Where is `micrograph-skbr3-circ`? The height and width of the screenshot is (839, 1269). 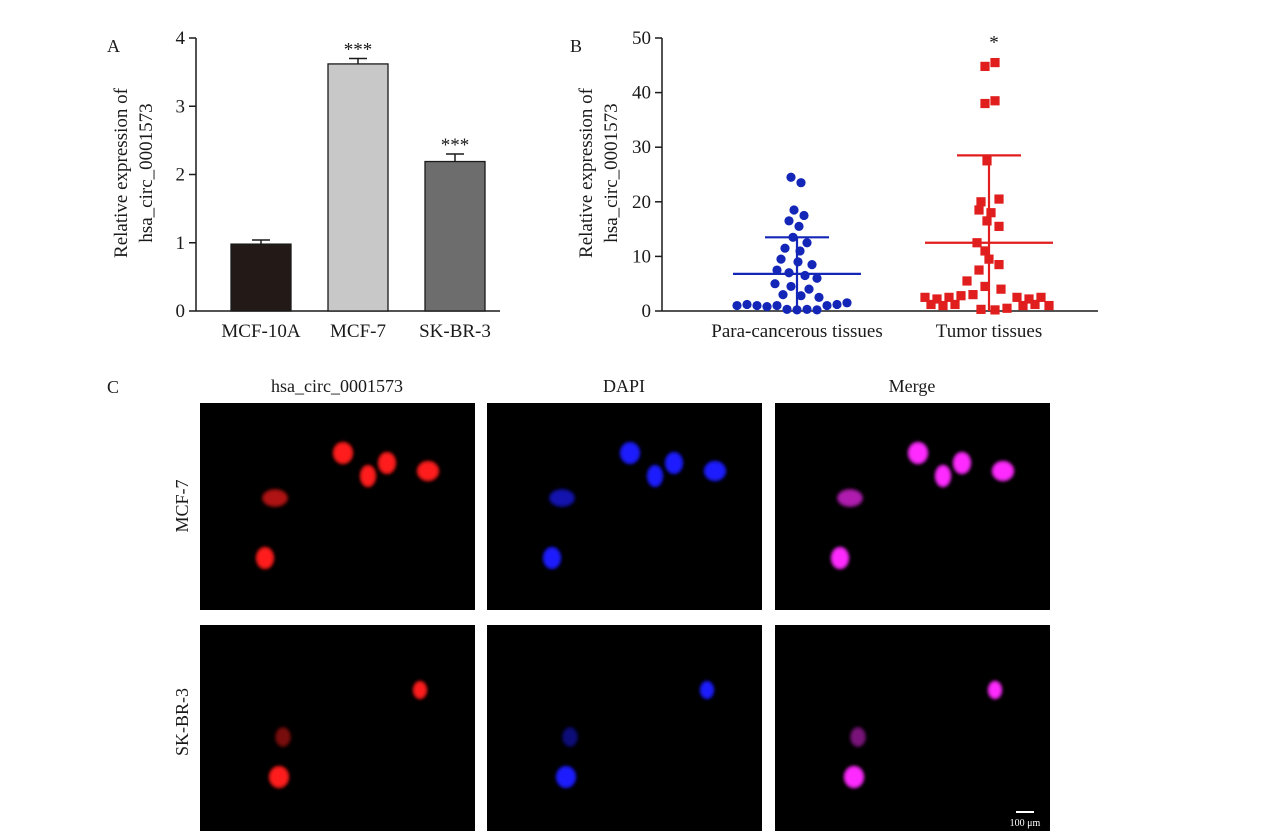 micrograph-skbr3-circ is located at coordinates (337, 728).